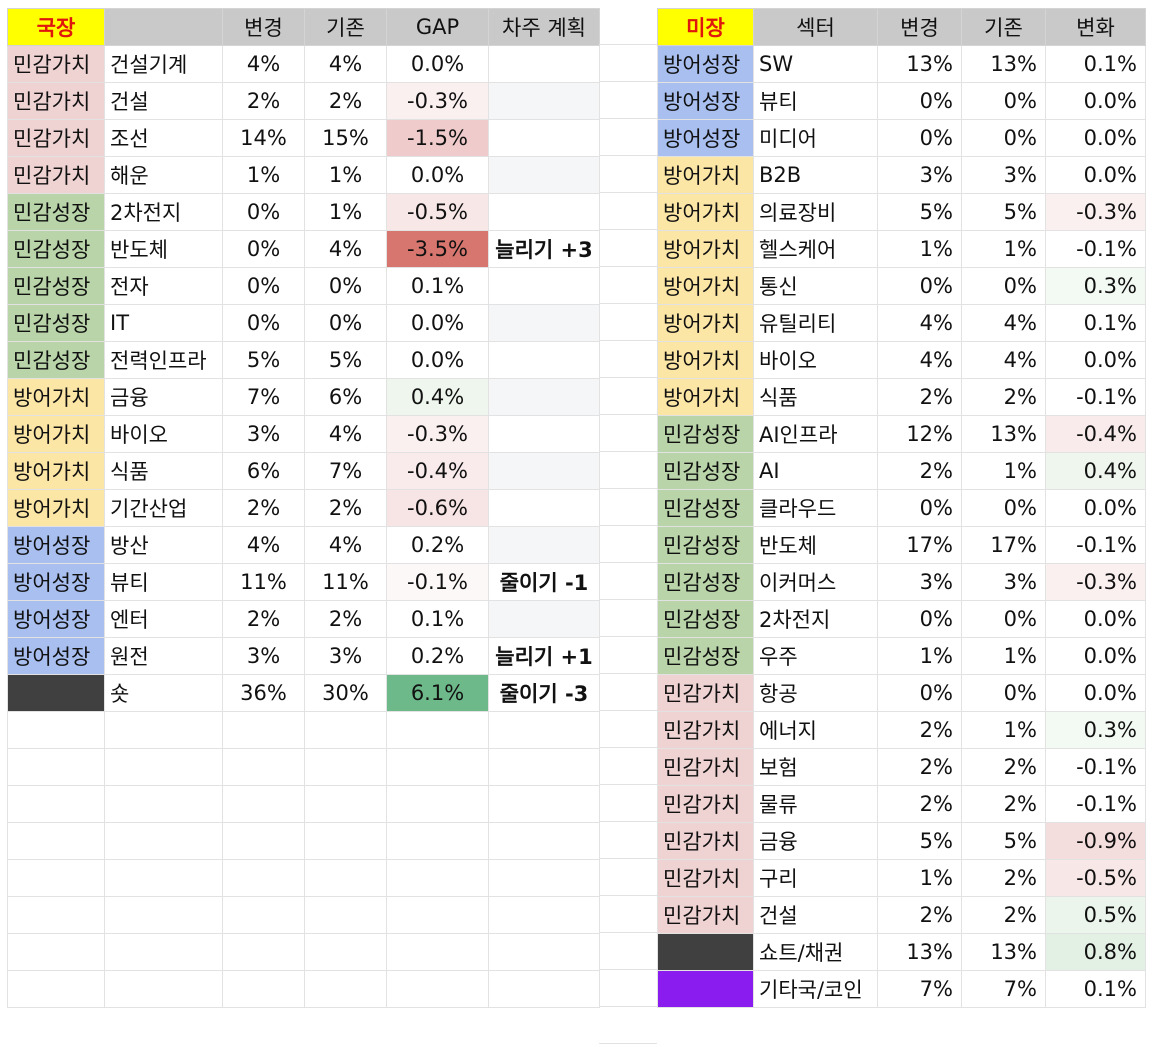  What do you see at coordinates (1003, 656) in the screenshot?
I see `prev-weight-cell: 1%` at bounding box center [1003, 656].